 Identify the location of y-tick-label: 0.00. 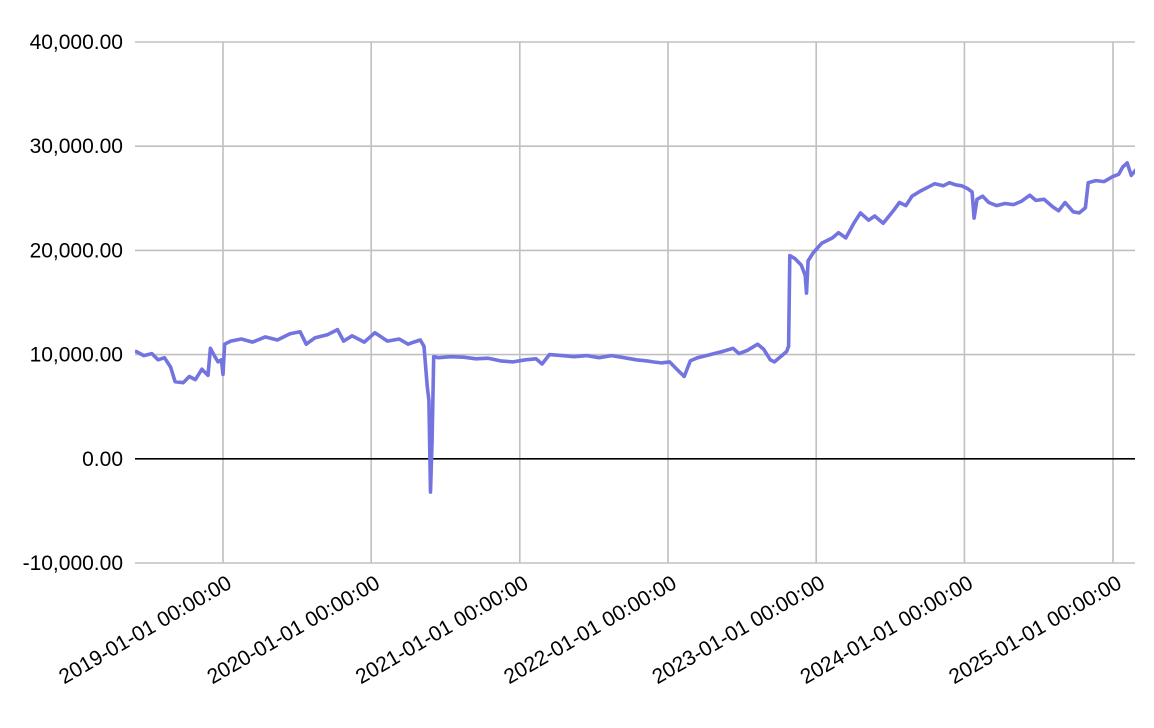
(102, 459).